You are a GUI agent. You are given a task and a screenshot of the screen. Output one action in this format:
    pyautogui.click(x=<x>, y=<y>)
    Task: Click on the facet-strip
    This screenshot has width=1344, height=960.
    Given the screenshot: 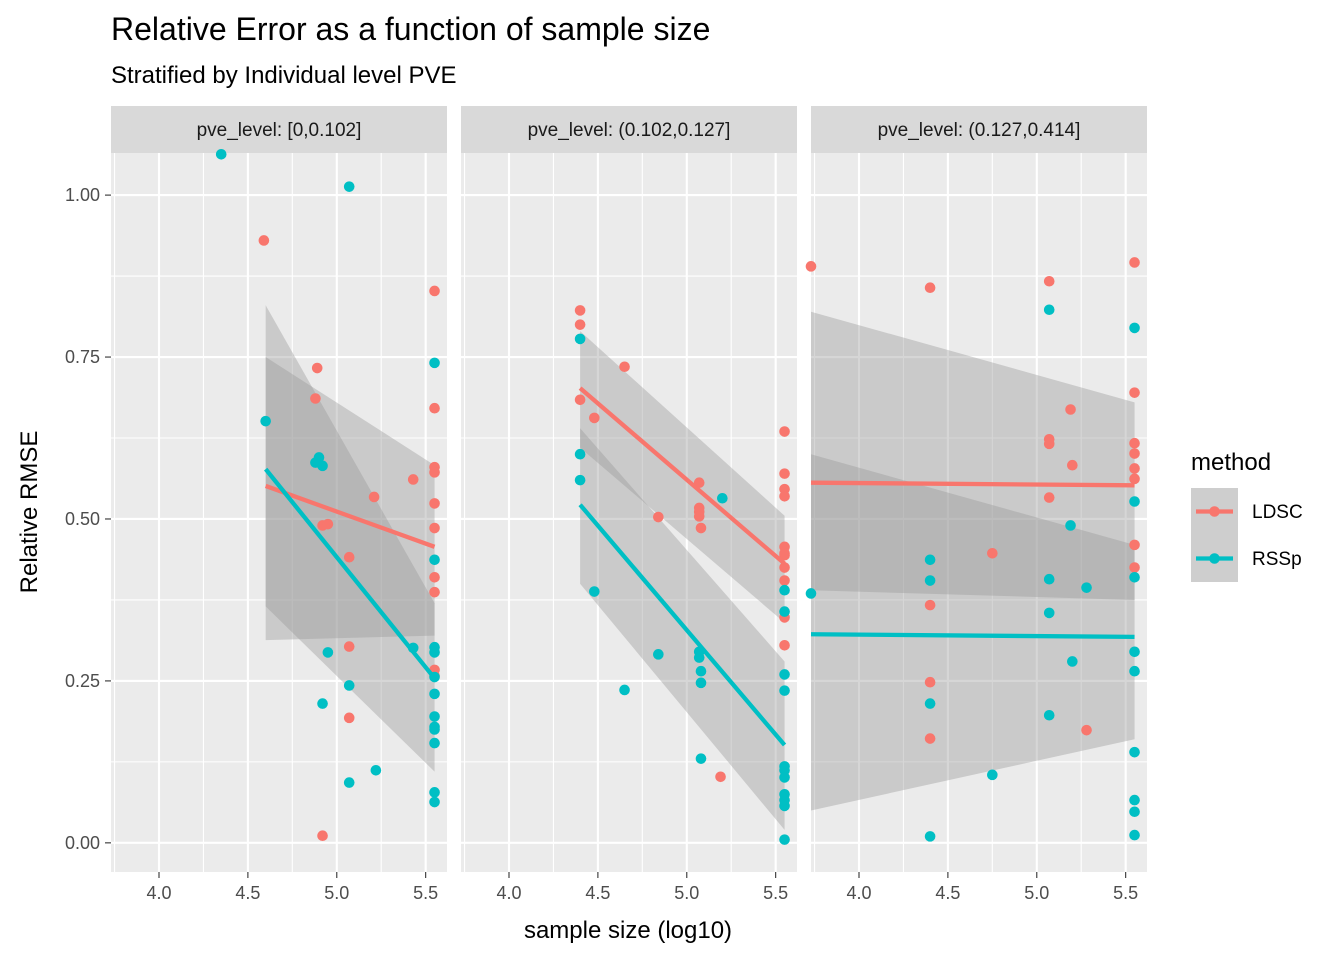 What is the action you would take?
    pyautogui.click(x=279, y=129)
    